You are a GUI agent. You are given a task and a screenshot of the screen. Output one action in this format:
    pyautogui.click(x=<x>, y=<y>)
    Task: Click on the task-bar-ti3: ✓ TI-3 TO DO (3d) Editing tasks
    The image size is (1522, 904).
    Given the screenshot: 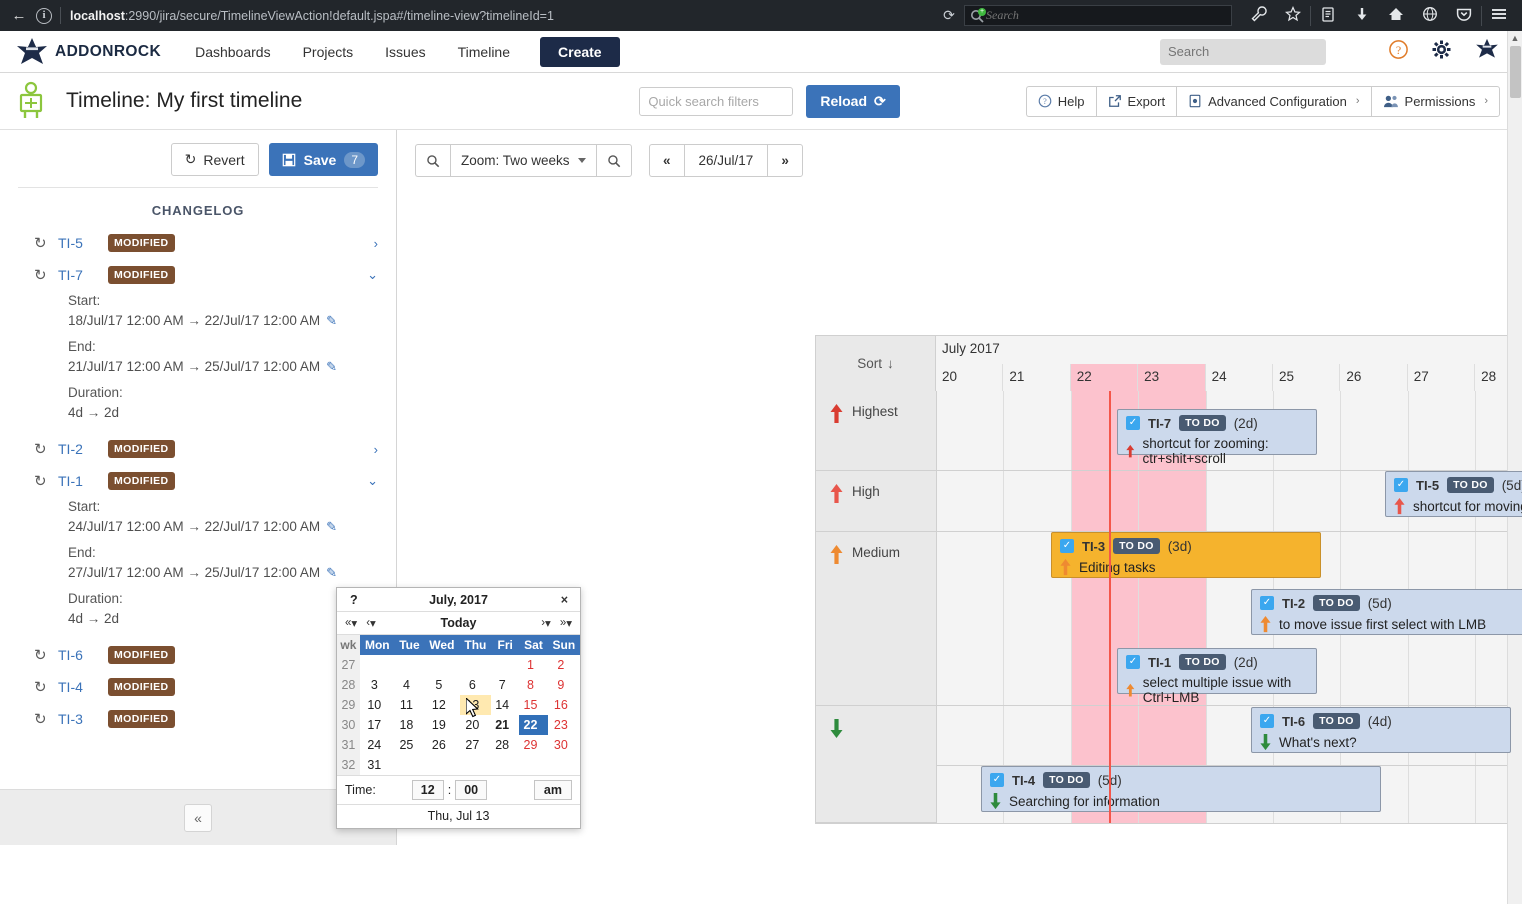 What is the action you would take?
    pyautogui.click(x=1186, y=555)
    